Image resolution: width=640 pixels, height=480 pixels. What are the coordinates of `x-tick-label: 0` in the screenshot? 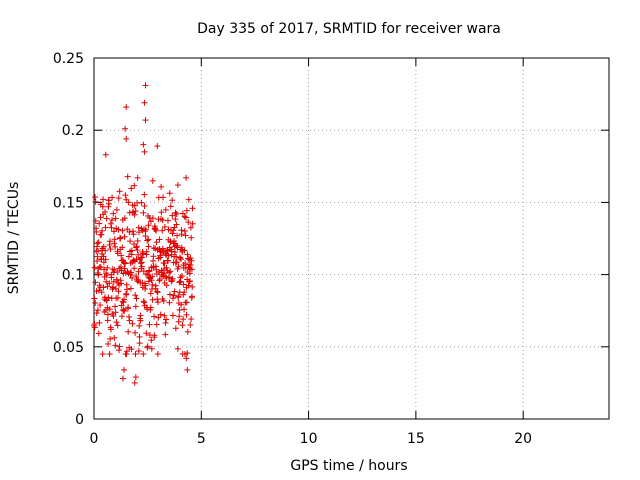 It's located at (94, 439).